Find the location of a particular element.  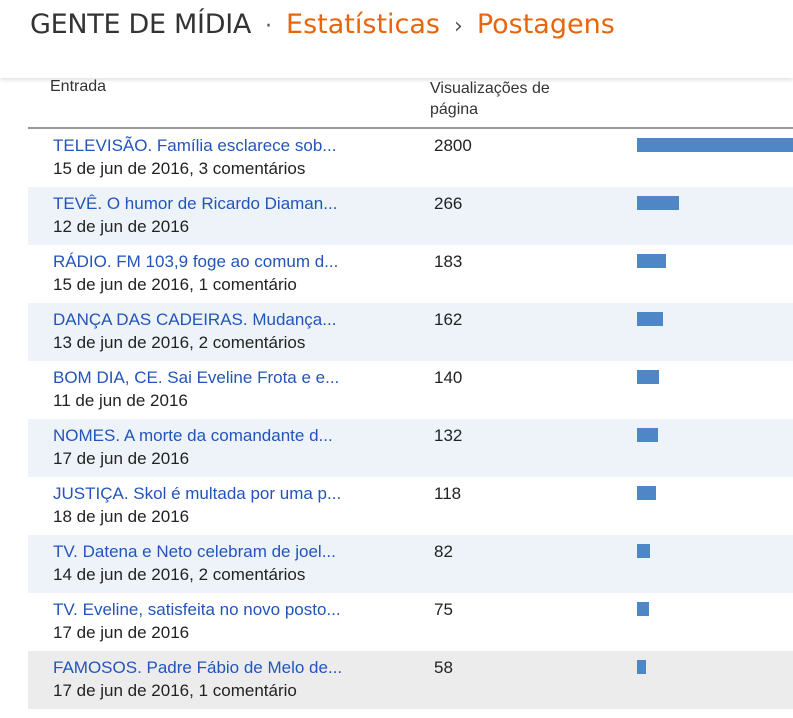

pageview-count: 82 is located at coordinates (443, 551).